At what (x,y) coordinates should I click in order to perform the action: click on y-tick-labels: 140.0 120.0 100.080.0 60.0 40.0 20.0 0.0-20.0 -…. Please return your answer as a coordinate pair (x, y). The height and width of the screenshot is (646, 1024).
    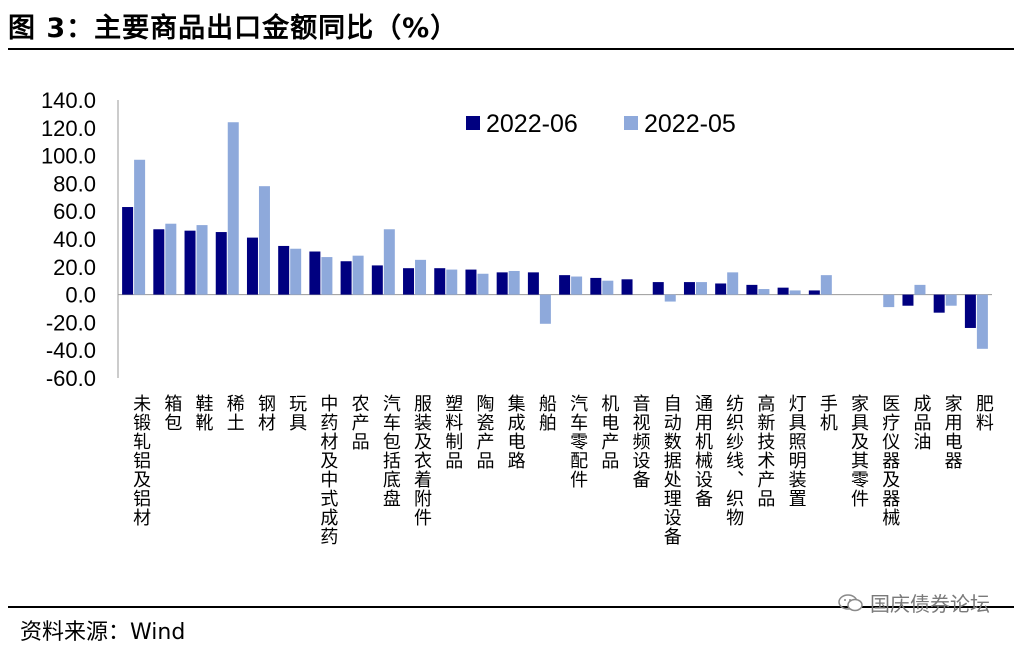
    Looking at the image, I should click on (68, 239).